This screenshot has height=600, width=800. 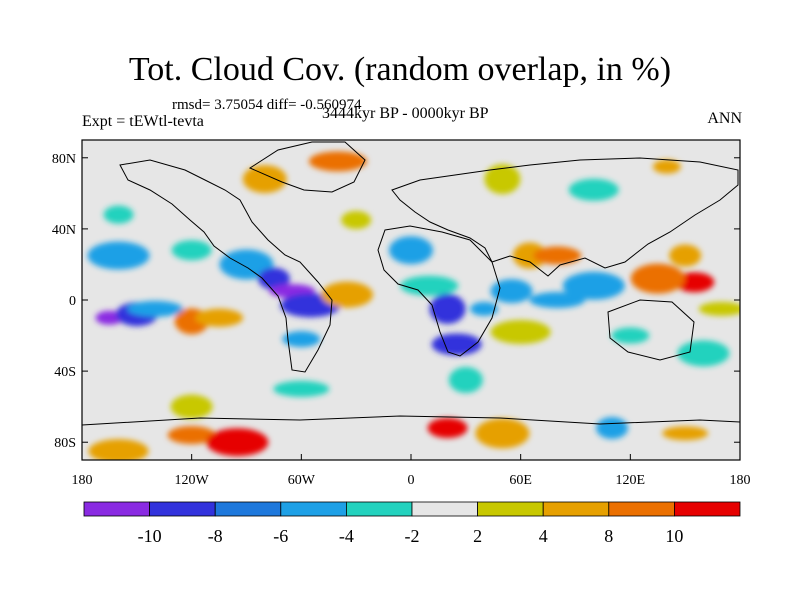 I want to click on colorbar-label: -8, so click(x=215, y=536).